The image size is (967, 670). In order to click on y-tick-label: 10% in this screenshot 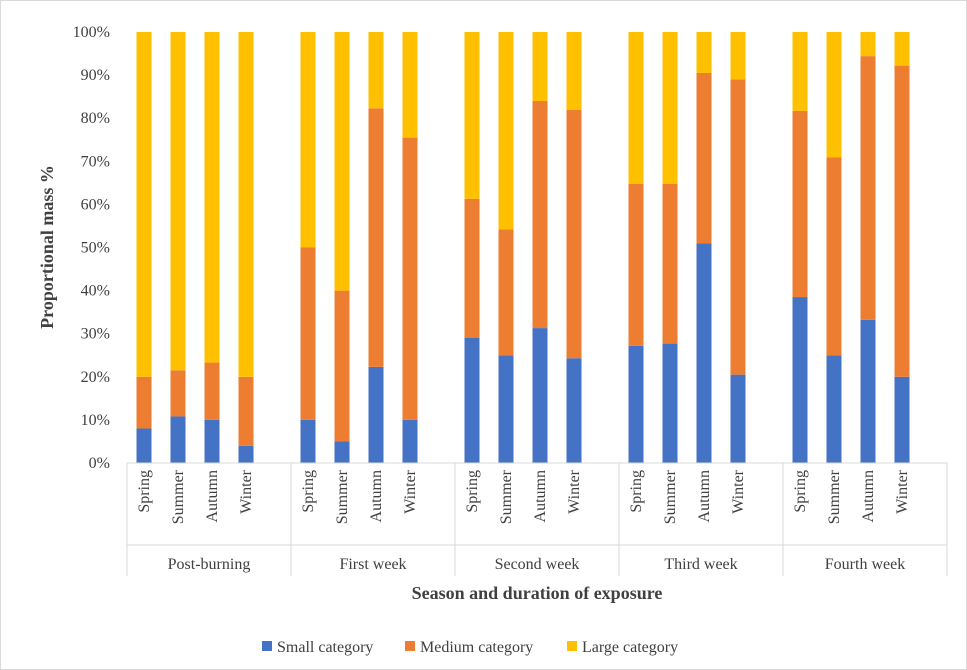, I will do `click(95, 420)`.